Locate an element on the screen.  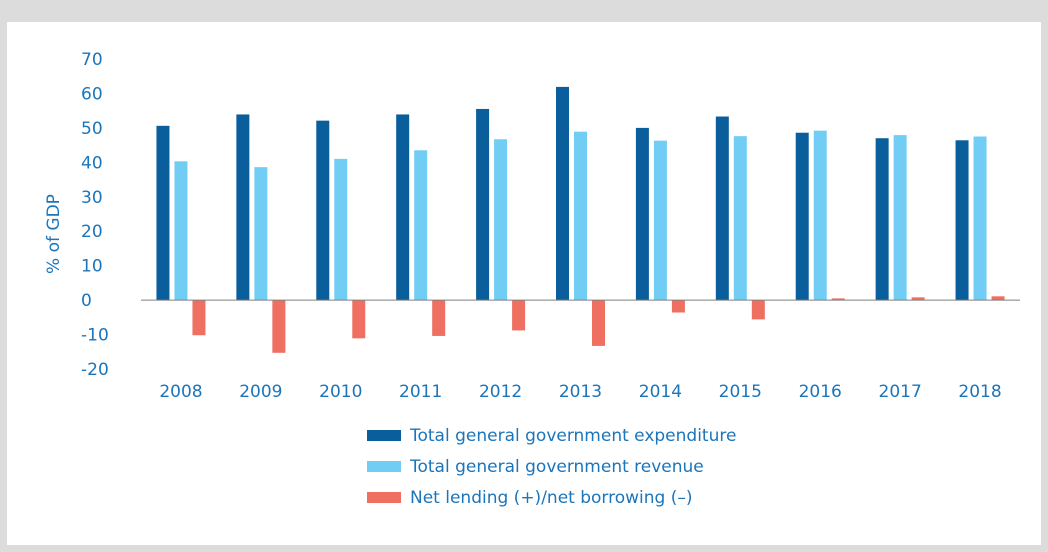
legend-item-expenditure: Total general government expenditure is located at coordinates (551, 435).